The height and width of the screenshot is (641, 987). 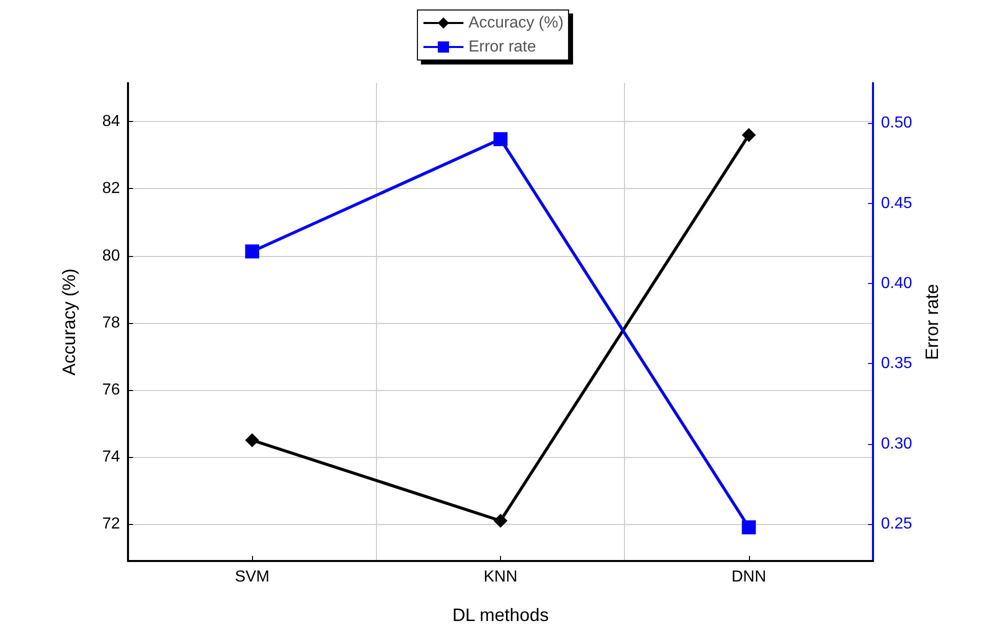 I want to click on y2-tick-label: 0.35, so click(x=896, y=363).